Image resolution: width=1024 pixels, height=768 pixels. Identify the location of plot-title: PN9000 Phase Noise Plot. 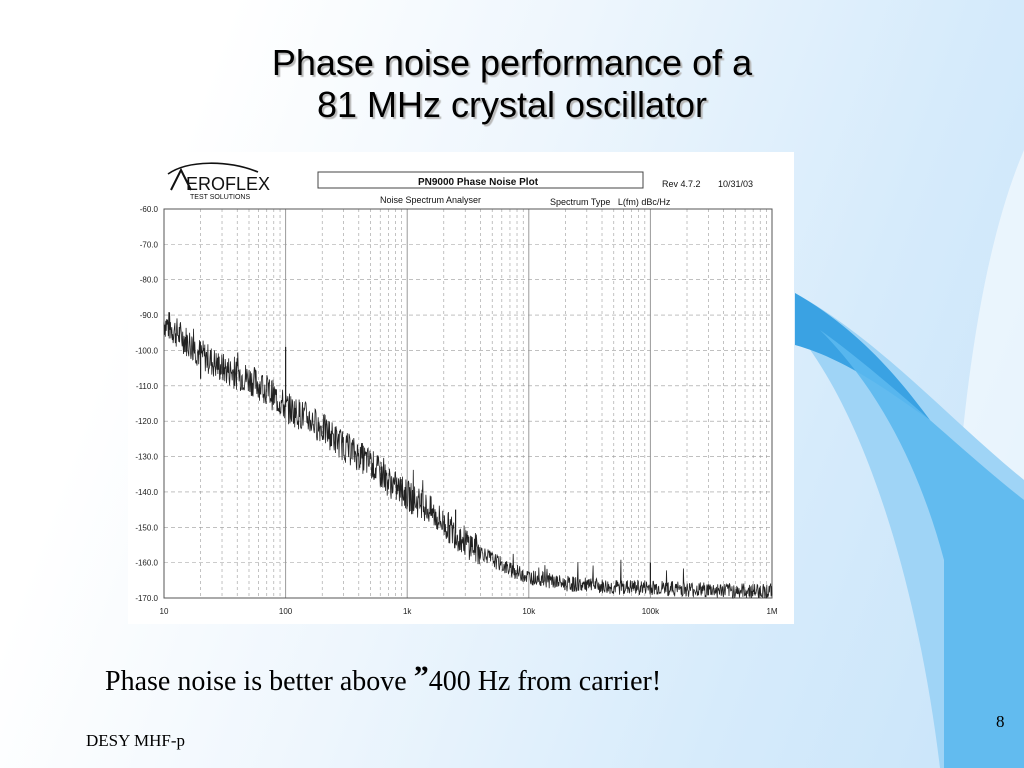
(478, 182).